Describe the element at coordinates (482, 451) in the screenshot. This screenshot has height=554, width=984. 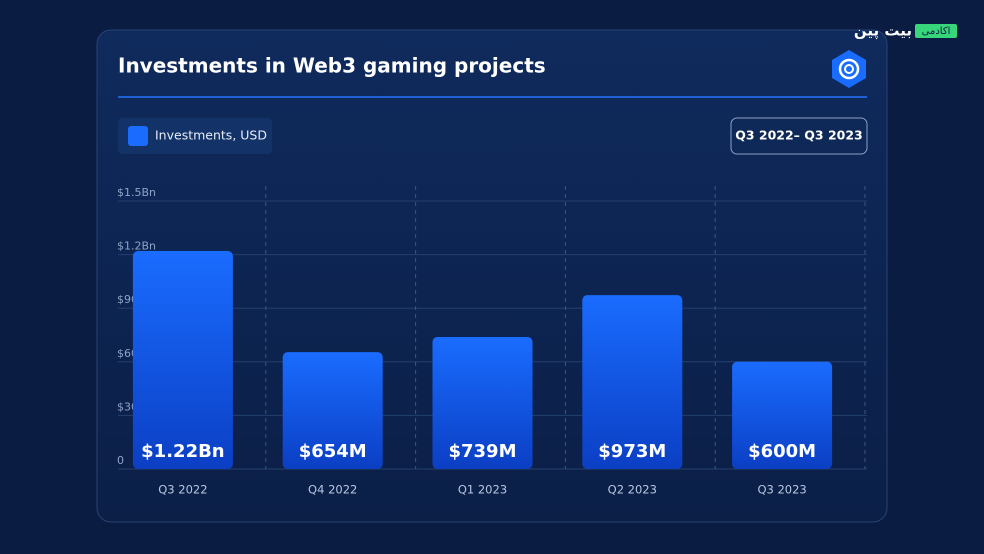
I see `value-label: $739M` at that location.